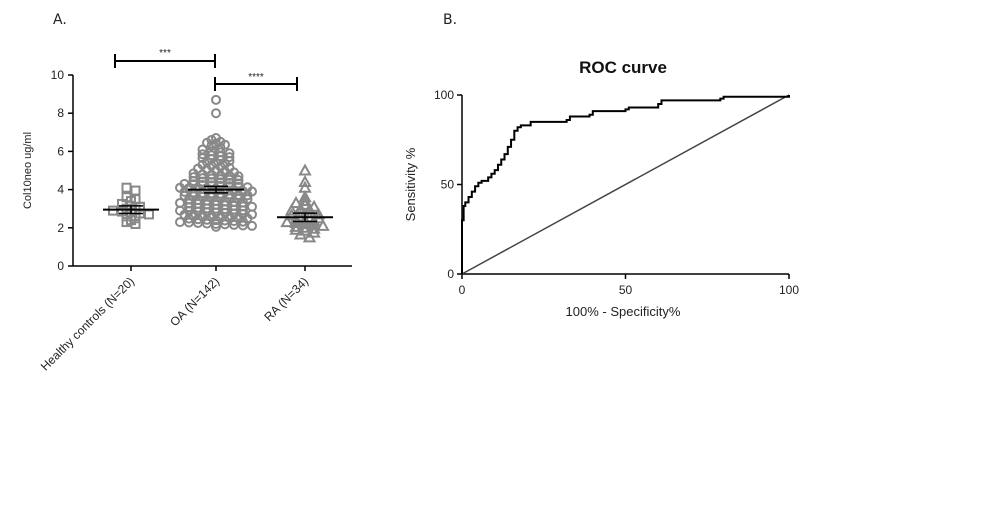  Describe the element at coordinates (623, 311) in the screenshot. I see `x-axis-label: 100% - Specificity%` at that location.